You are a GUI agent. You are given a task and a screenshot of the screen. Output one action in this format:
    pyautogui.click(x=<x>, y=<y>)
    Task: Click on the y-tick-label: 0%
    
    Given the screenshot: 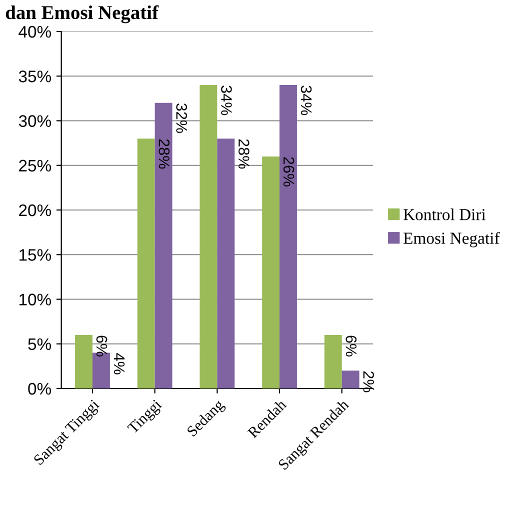 What is the action you would take?
    pyautogui.click(x=40, y=388)
    